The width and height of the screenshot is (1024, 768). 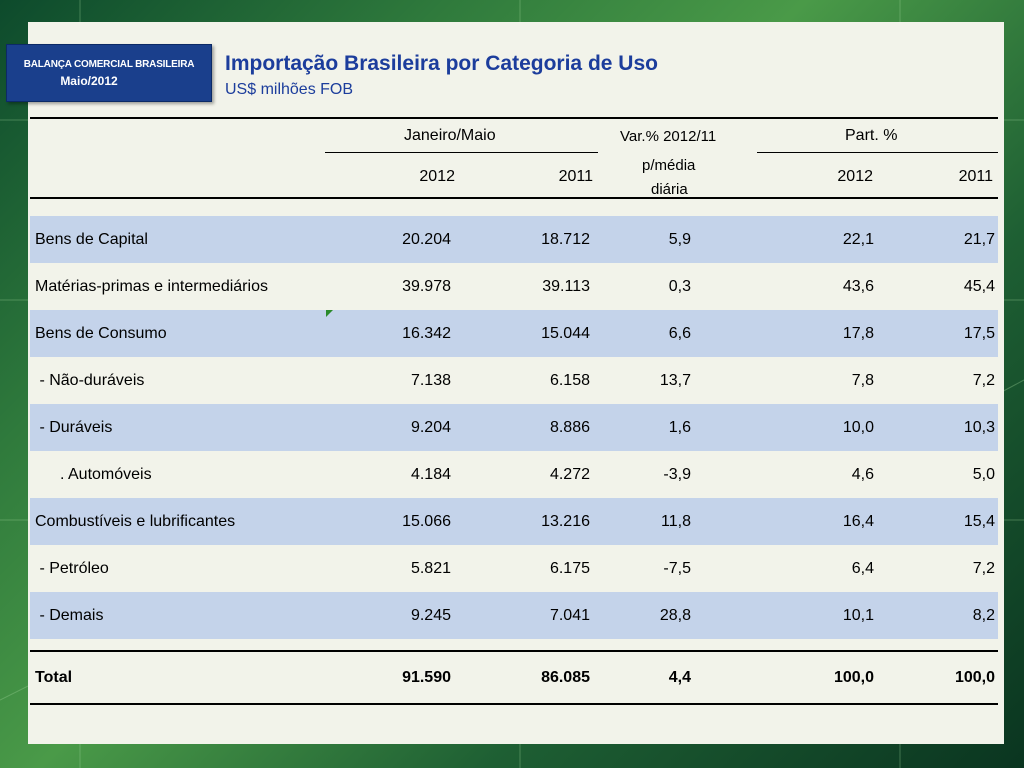 I want to click on cell-value-2012: 5.821, so click(x=430, y=568).